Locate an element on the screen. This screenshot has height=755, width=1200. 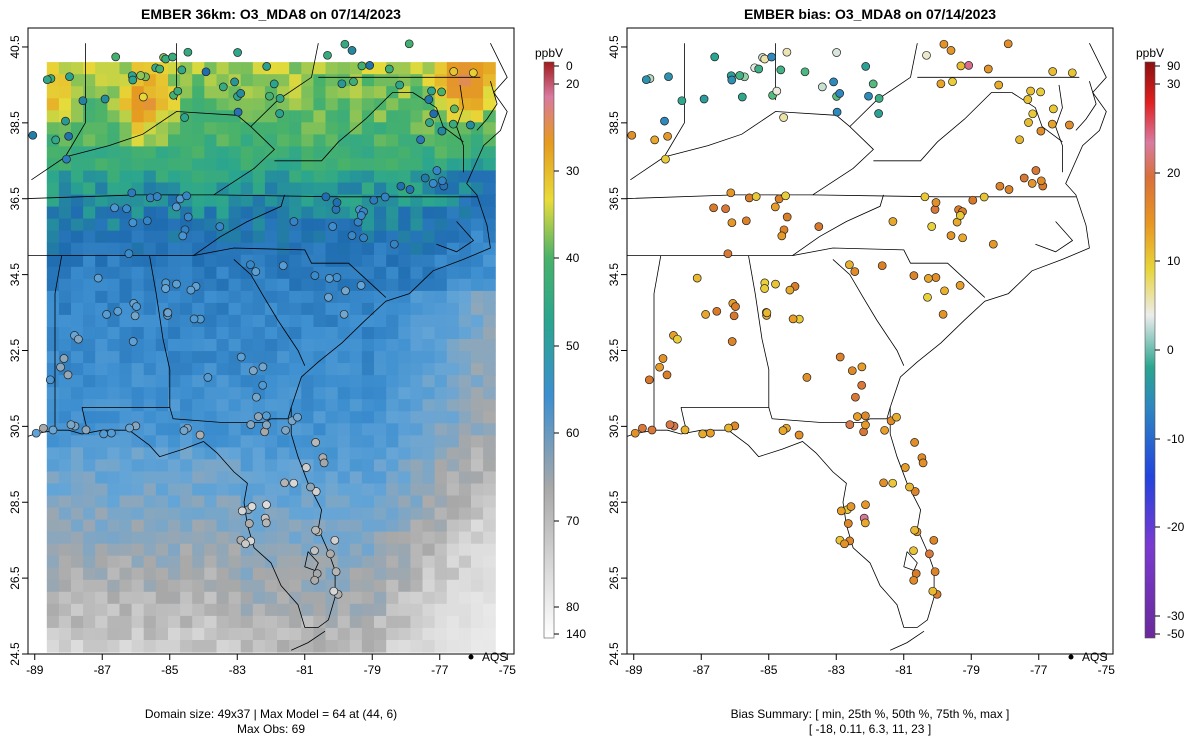
y-tick-label: 30.5 is located at coordinates (15, 426).